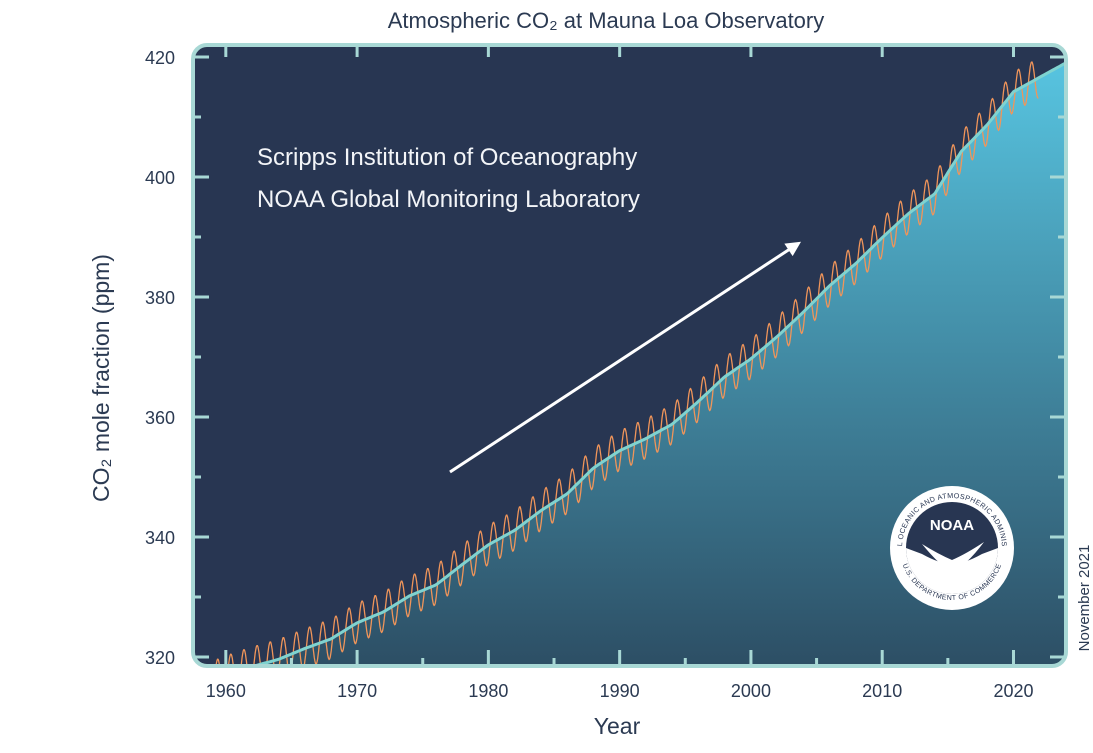  I want to click on x-tick-label: 2000, so click(751, 691).